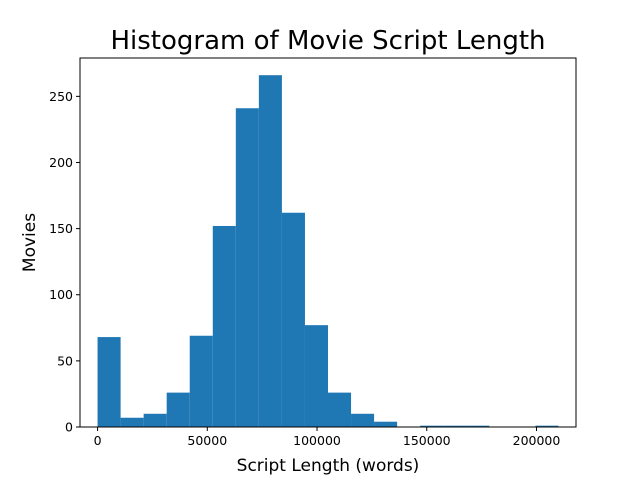 Image resolution: width=640 pixels, height=480 pixels. Describe the element at coordinates (61, 96) in the screenshot. I see `y-tick-label: 250` at that location.